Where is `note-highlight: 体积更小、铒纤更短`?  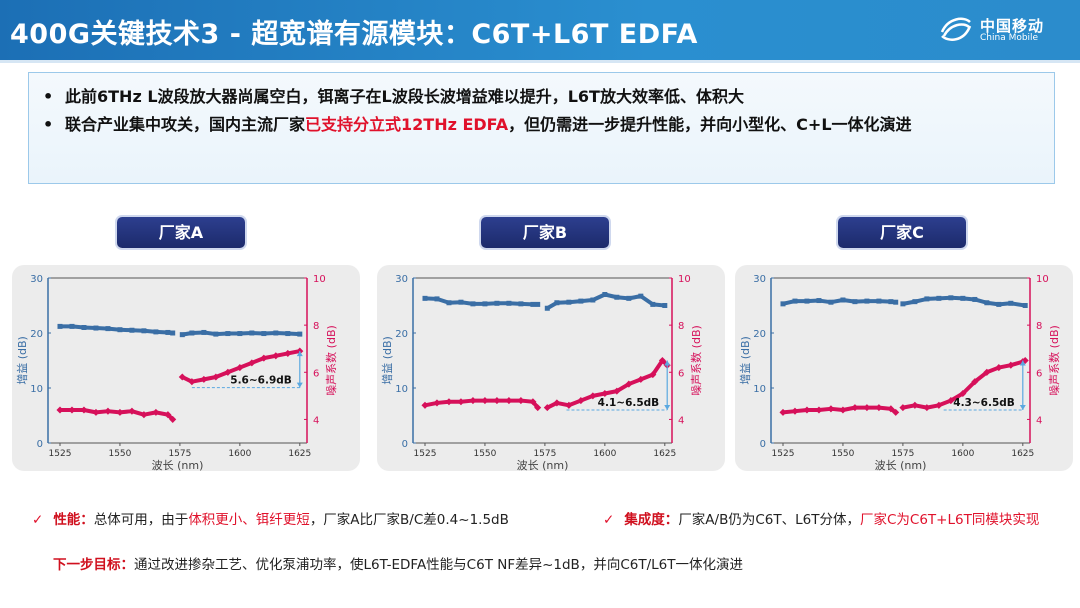 note-highlight: 体积更小、铒纤更短 is located at coordinates (249, 520).